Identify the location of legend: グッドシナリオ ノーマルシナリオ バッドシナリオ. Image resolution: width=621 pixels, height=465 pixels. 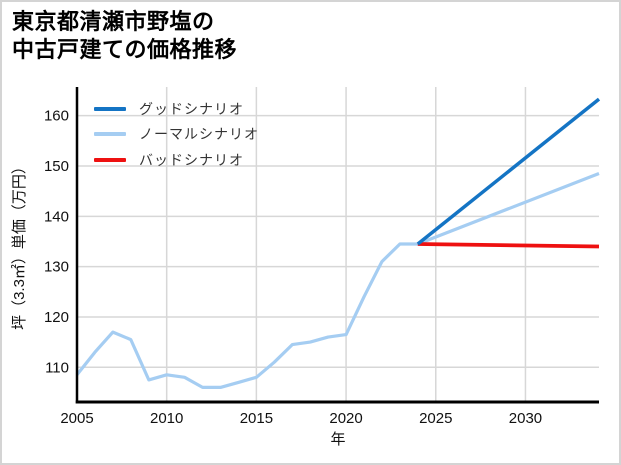
(176, 134).